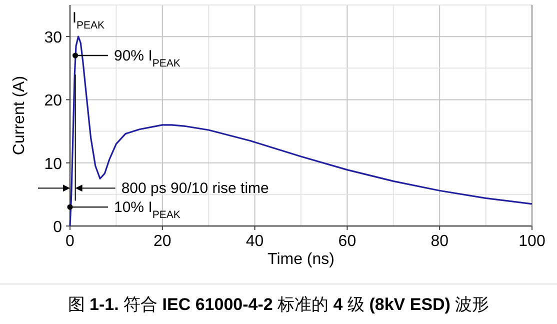 This screenshot has width=557, height=324. Describe the element at coordinates (53, 101) in the screenshot. I see `y-tick-label: 20` at that location.